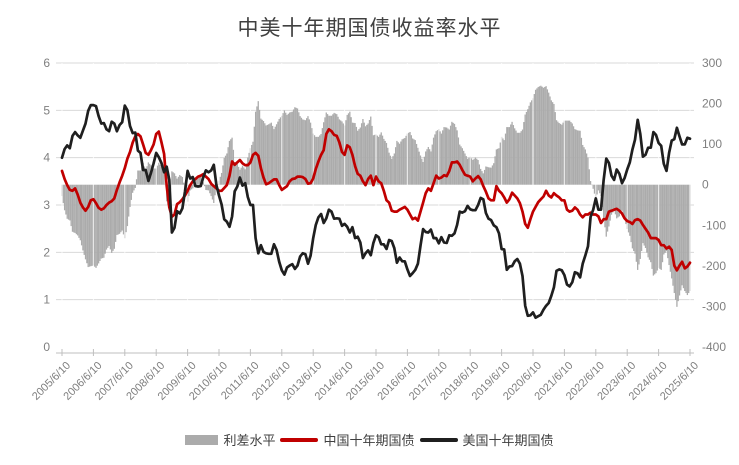  I want to click on left-axis-tick-label: 3, so click(46, 205).